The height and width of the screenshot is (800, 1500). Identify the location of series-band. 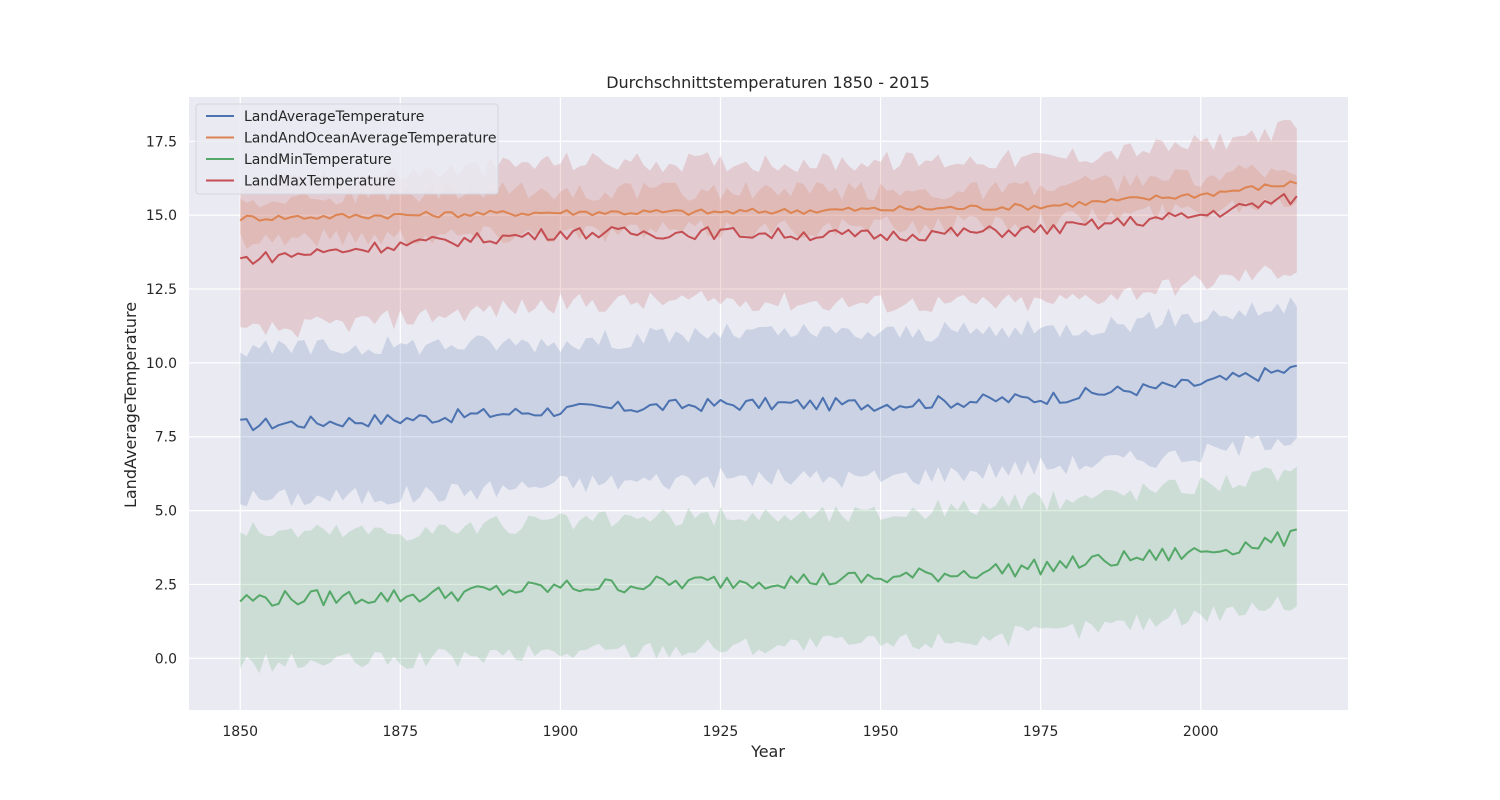
(768, 206).